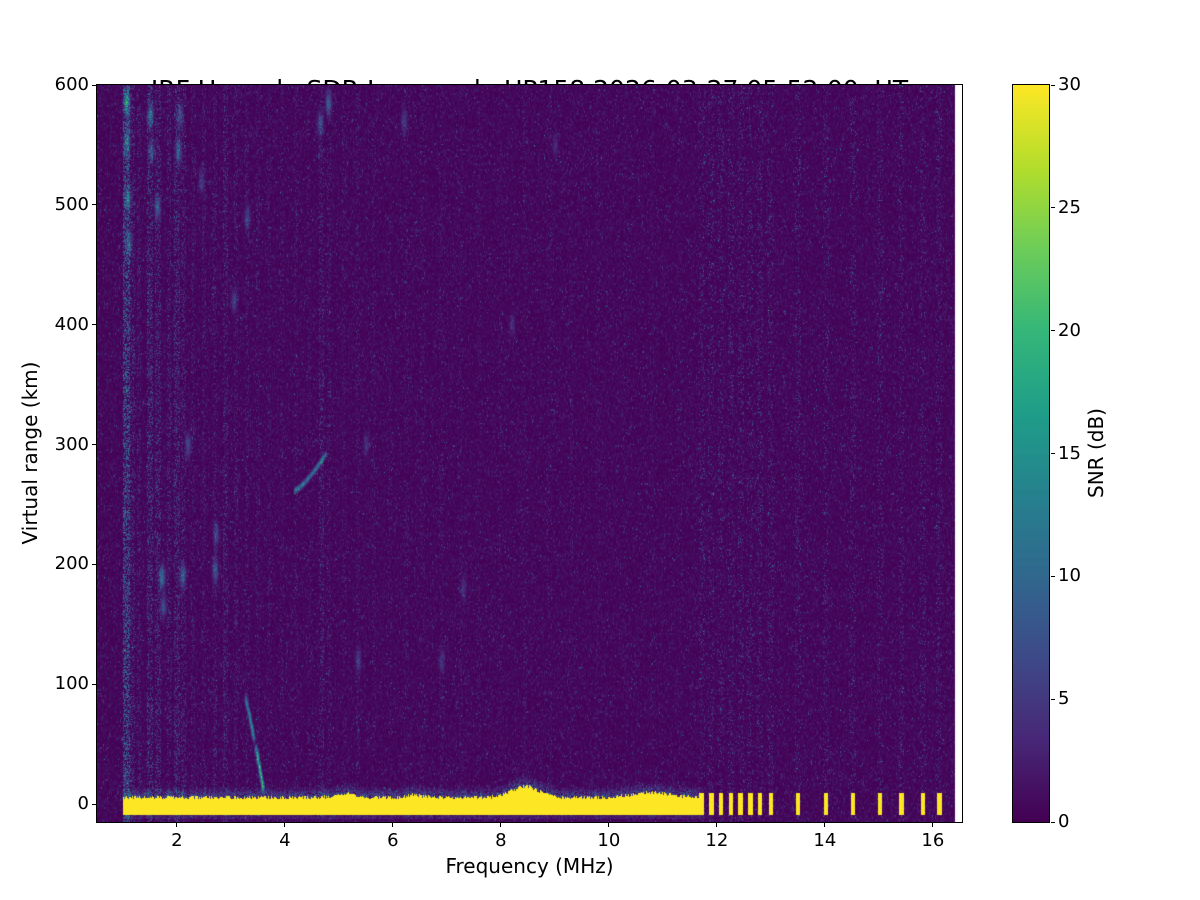 The image size is (1200, 900). Describe the element at coordinates (393, 840) in the screenshot. I see `x-tick-label: 6` at that location.